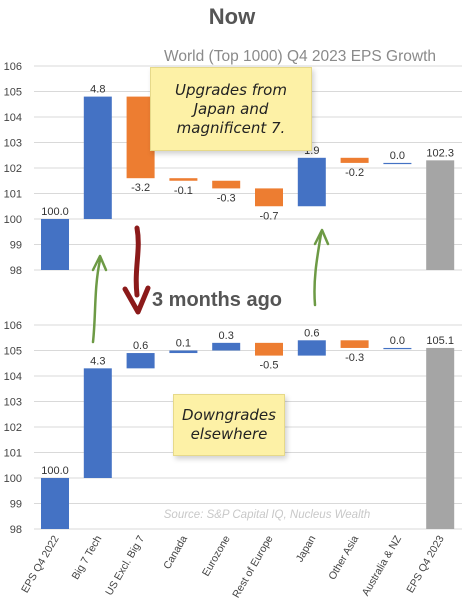 This screenshot has width=464, height=605. I want to click on page-title: Now, so click(232, 16).